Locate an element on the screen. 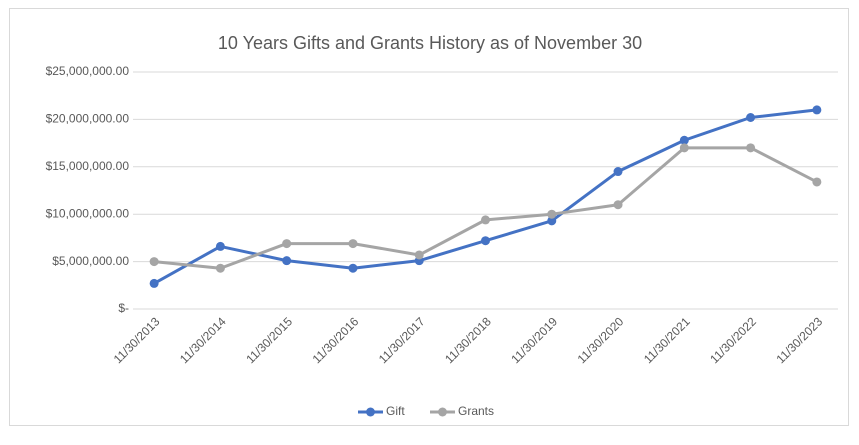 This screenshot has width=859, height=445. y-tick-label: $15,000,000.00 is located at coordinates (88, 166).